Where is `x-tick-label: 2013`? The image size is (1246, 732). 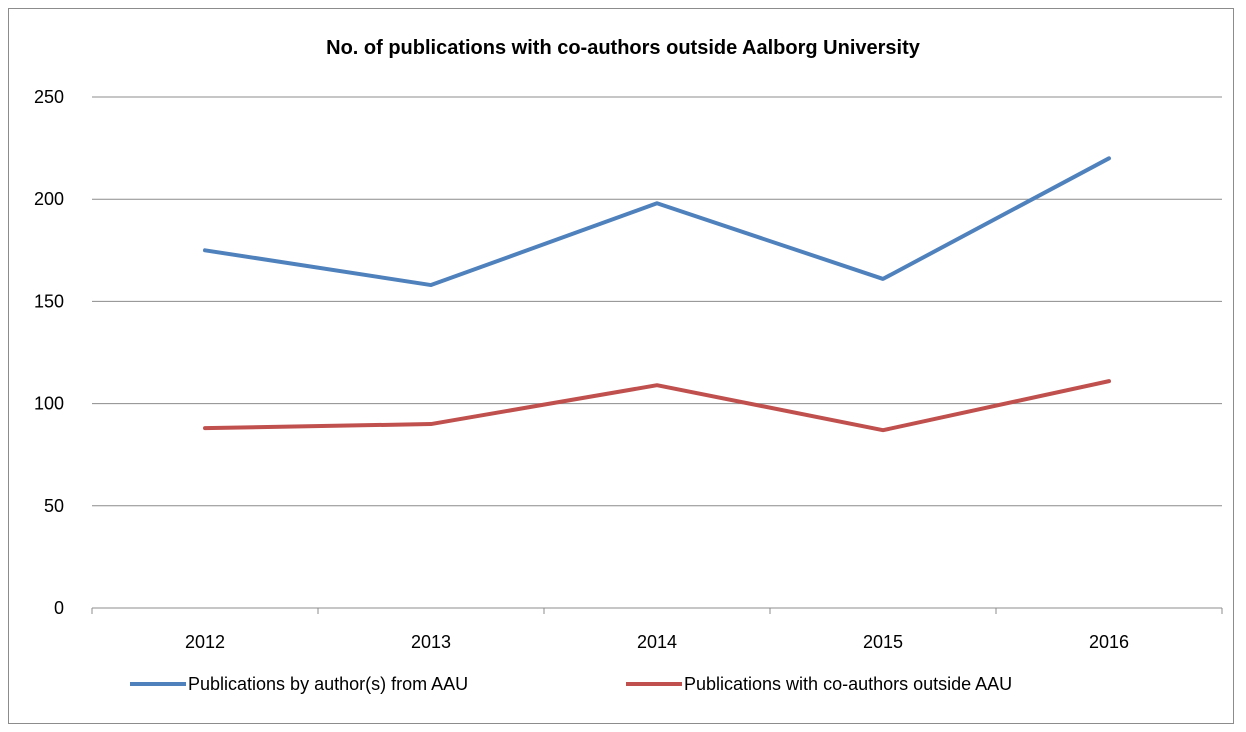
x-tick-label: 2013 is located at coordinates (431, 642).